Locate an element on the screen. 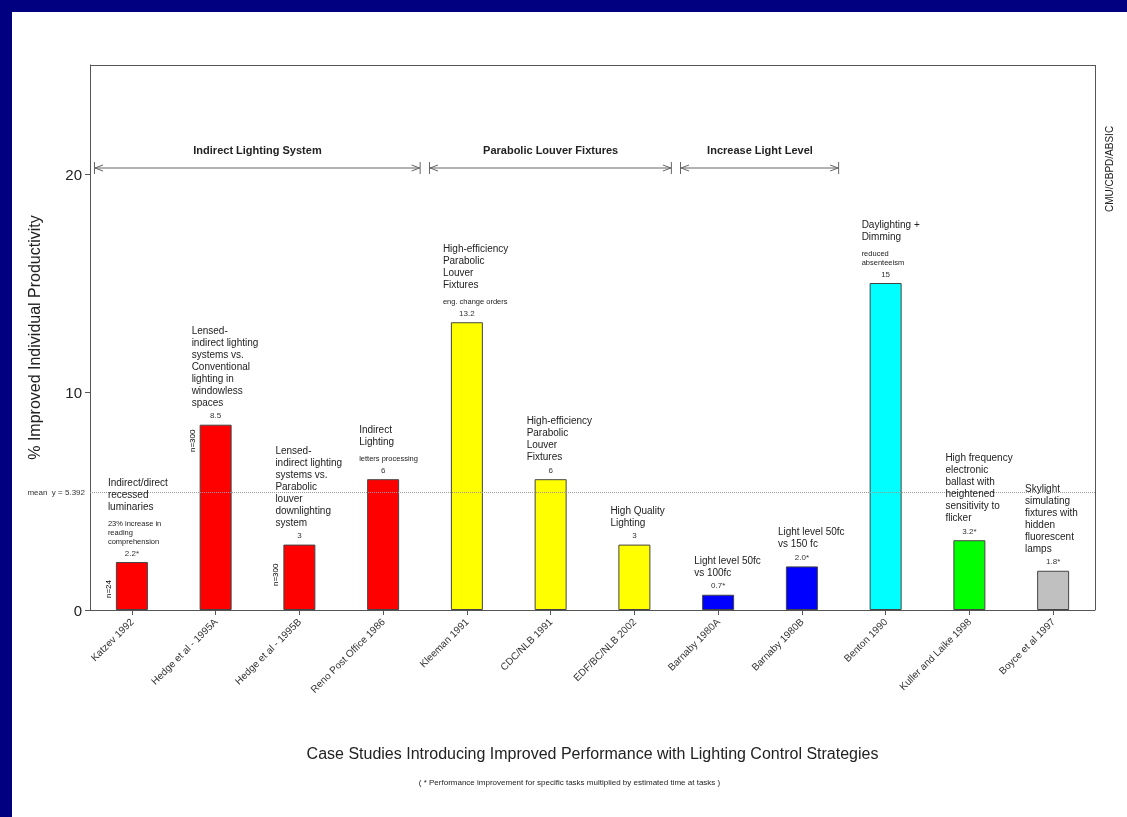 Image resolution: width=1127 pixels, height=817 pixels. data-label: 3.2* is located at coordinates (969, 531).